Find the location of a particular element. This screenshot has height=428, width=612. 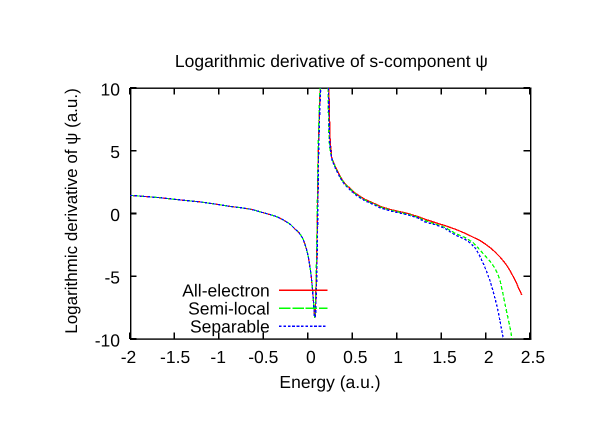

svg-text: Energy (a.u.) is located at coordinates (329, 382).